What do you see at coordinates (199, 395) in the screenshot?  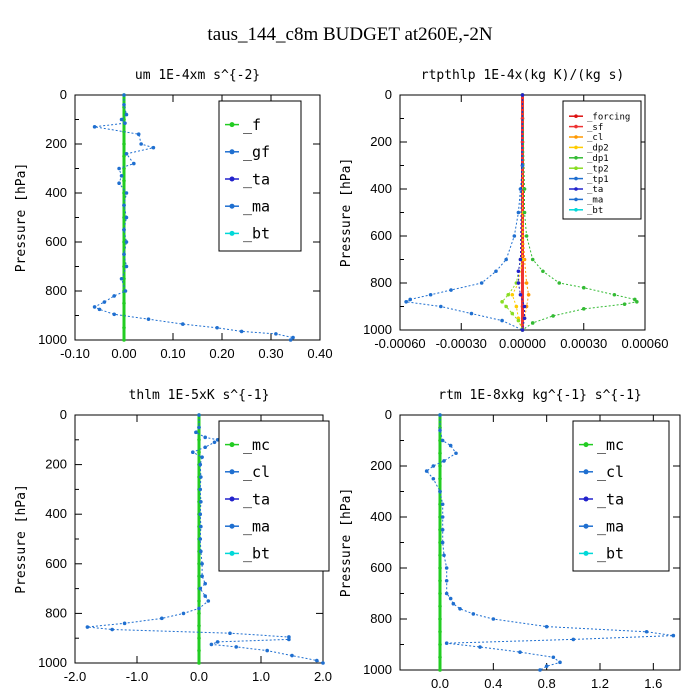 I see `panel-title: thlm 1E-5xK s^{-1}` at bounding box center [199, 395].